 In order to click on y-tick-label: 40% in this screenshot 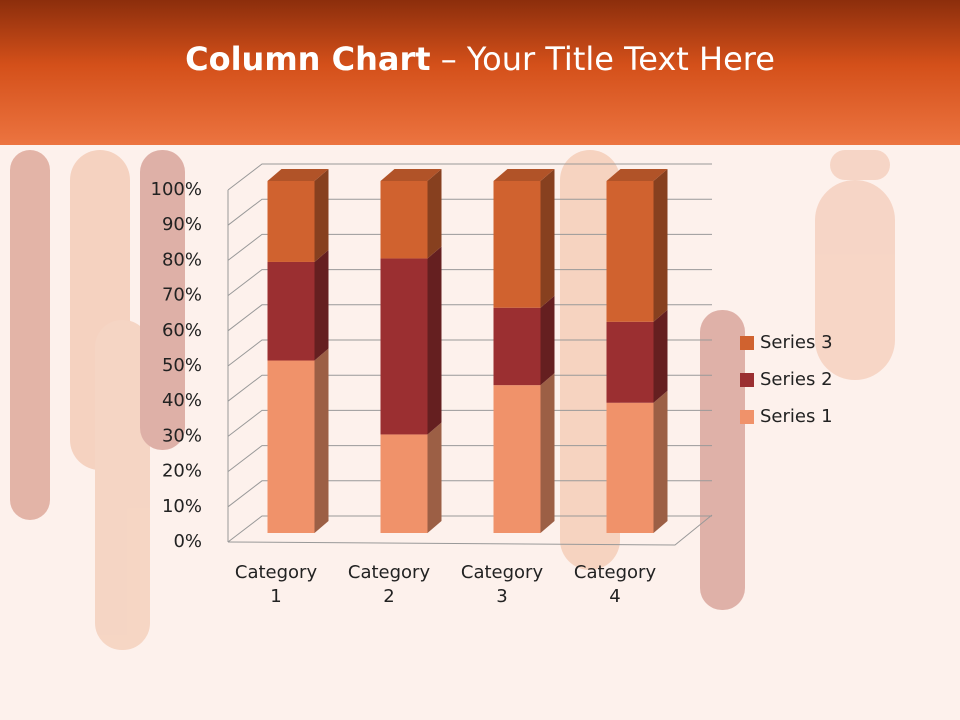, I will do `click(182, 400)`.